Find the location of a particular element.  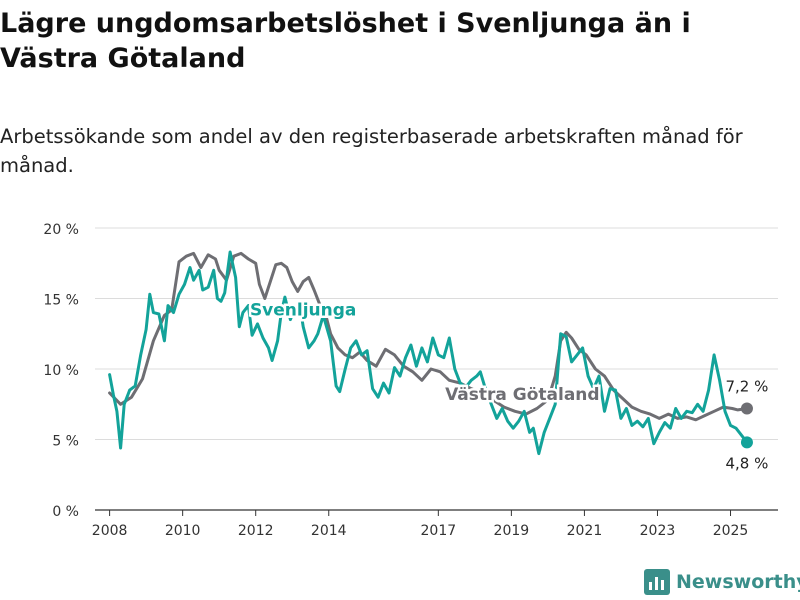

x-tick-label: 2014 is located at coordinates (329, 531).